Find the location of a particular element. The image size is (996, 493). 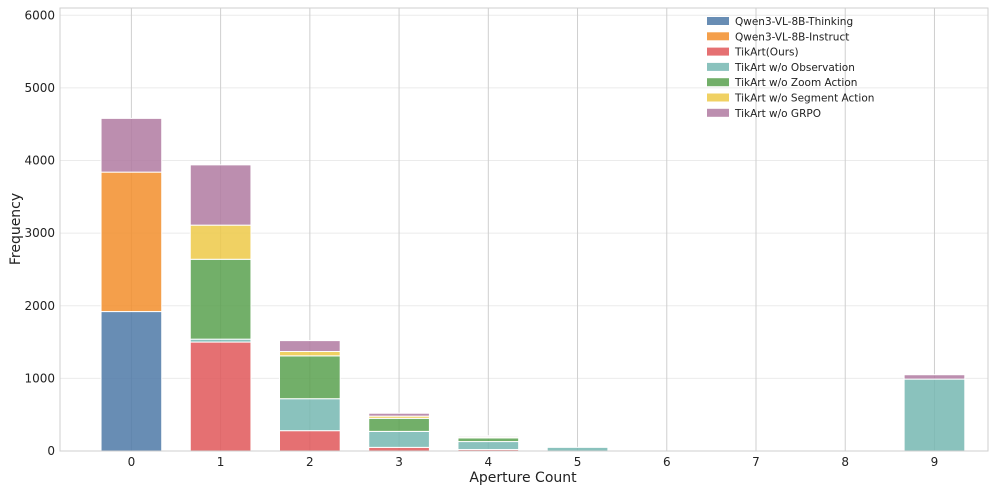

y-axis-label: Frequency is located at coordinates (16, 229).